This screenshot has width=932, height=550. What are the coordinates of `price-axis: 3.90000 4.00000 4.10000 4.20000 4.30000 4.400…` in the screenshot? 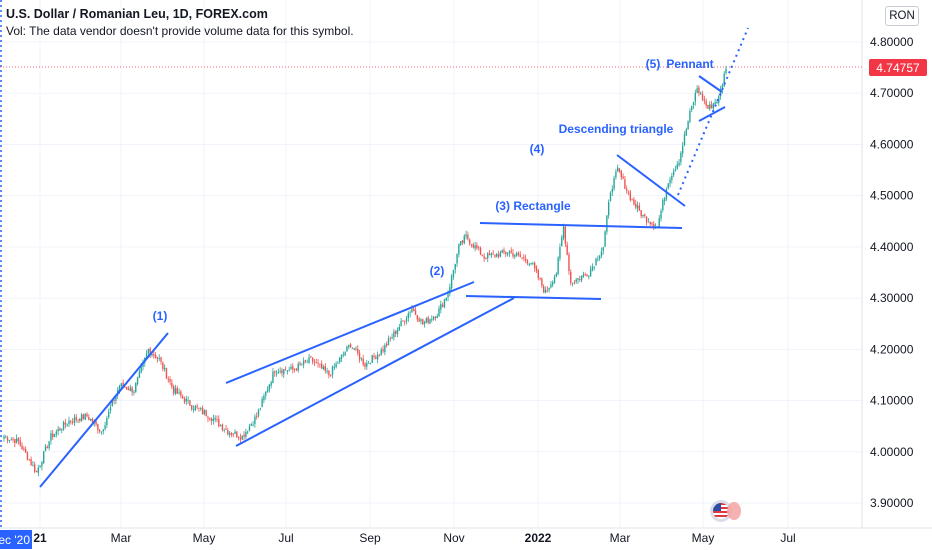 It's located at (892, 272).